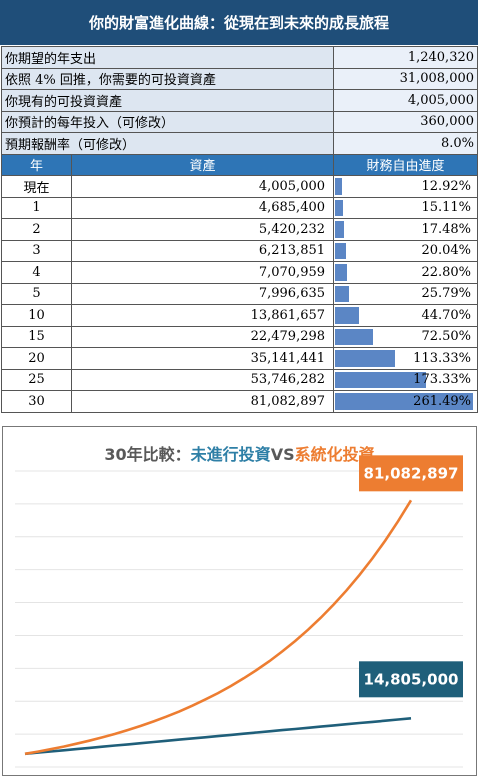  Describe the element at coordinates (230, 454) in the screenshot. I see `chart-title-series1: 未進行投資` at that location.